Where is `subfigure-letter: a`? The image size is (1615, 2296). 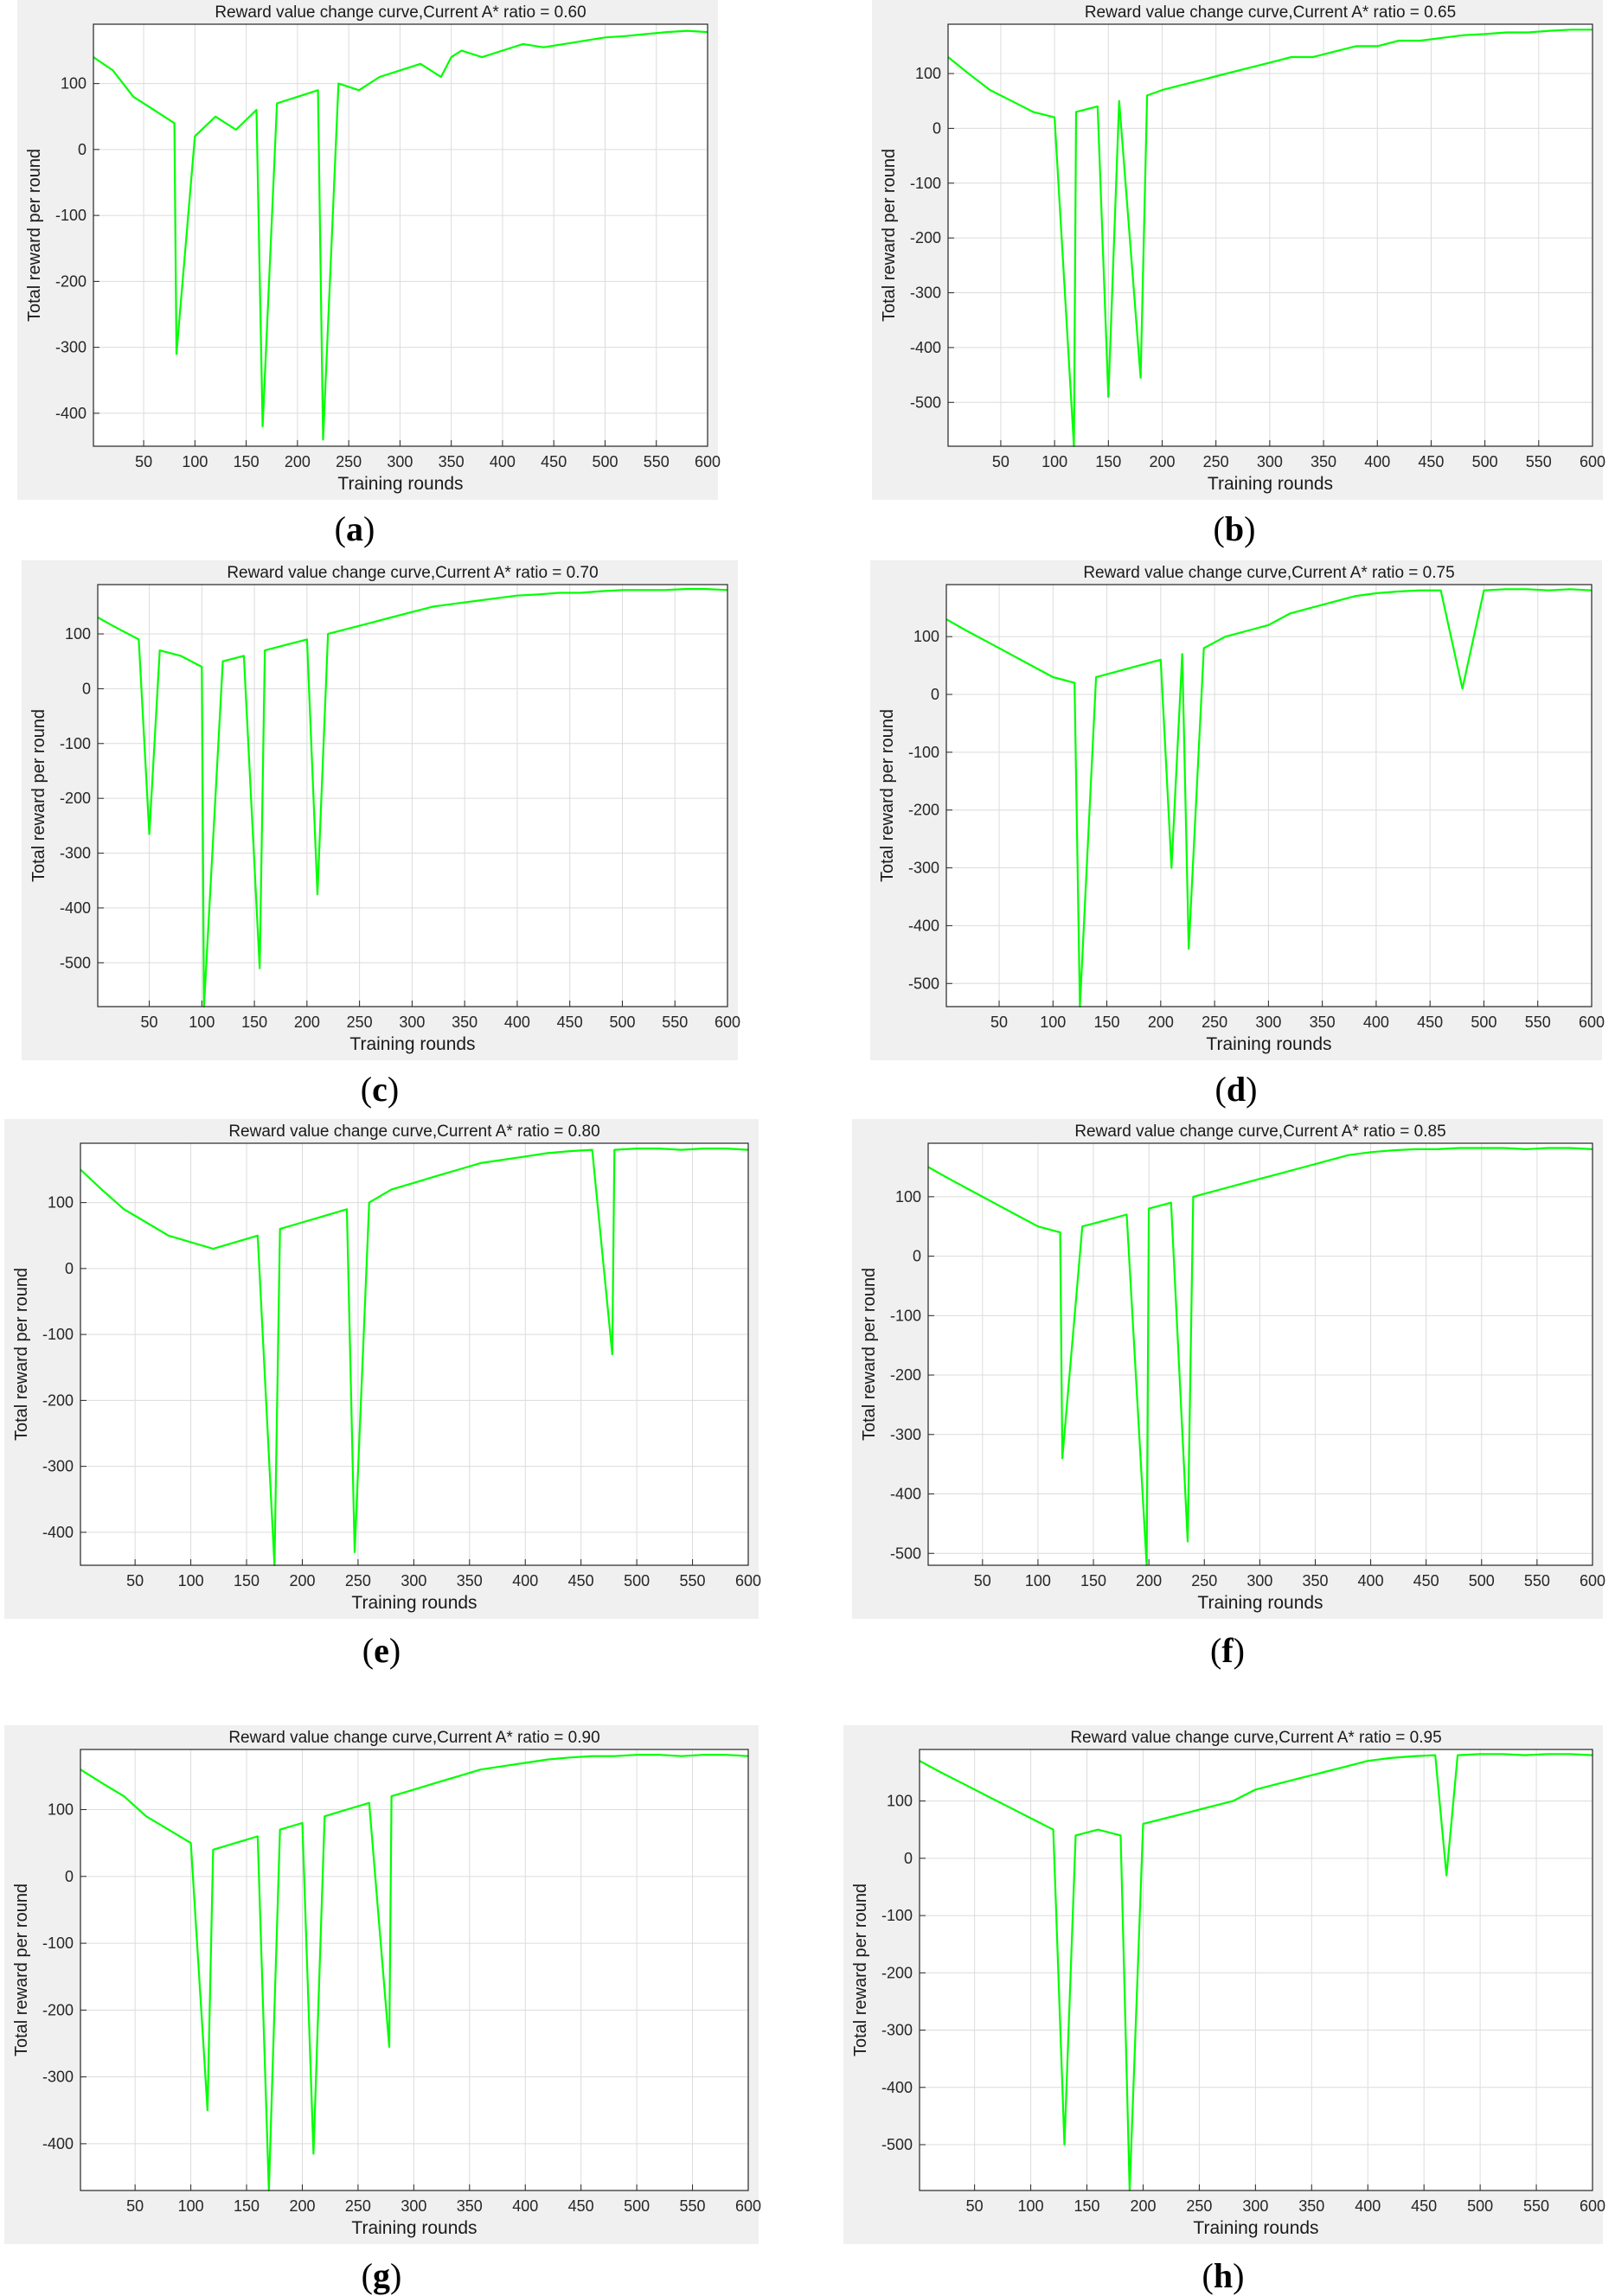
subfigure-letter: a is located at coordinates (354, 528).